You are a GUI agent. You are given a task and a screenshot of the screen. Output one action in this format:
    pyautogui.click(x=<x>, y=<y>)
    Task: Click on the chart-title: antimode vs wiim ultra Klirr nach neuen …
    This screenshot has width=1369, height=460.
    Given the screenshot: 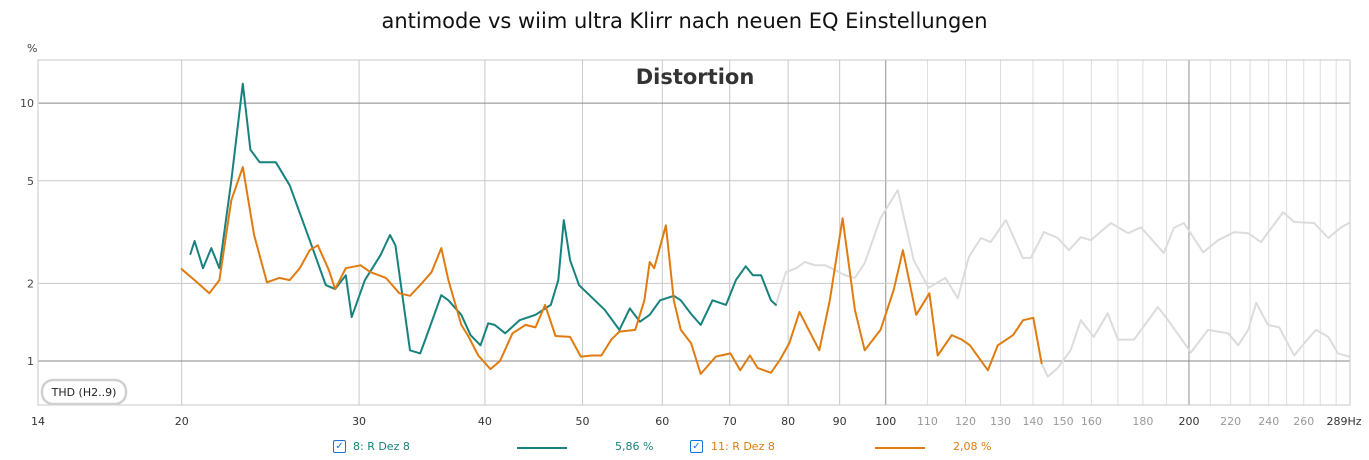 What is the action you would take?
    pyautogui.click(x=684, y=21)
    